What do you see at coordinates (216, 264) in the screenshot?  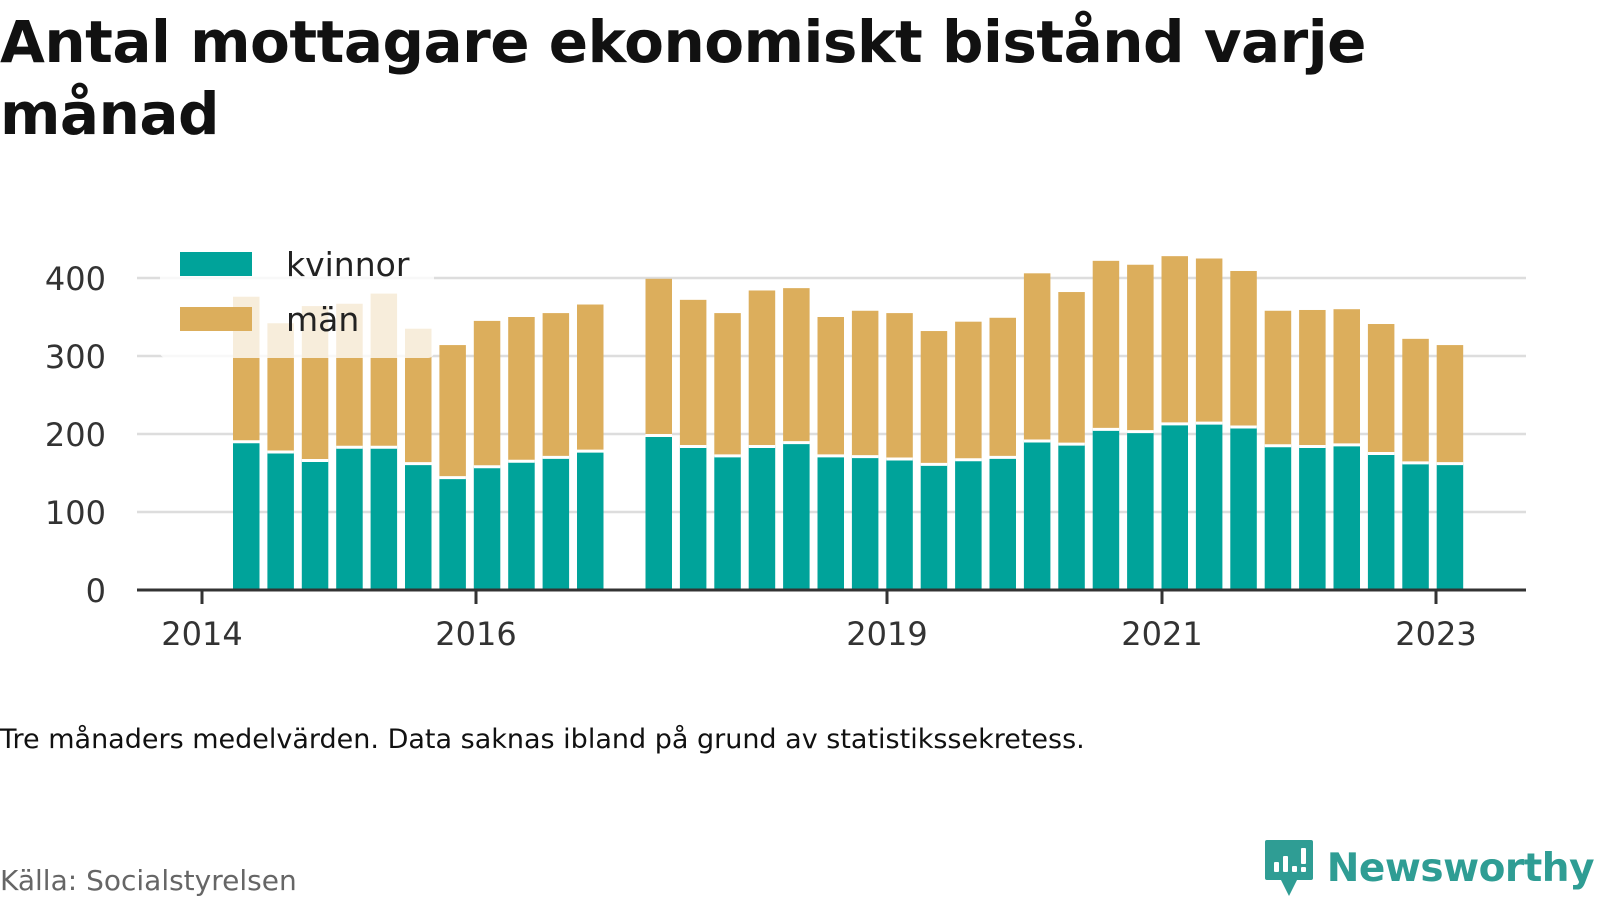 I see `legend-swatch-kvinnor` at bounding box center [216, 264].